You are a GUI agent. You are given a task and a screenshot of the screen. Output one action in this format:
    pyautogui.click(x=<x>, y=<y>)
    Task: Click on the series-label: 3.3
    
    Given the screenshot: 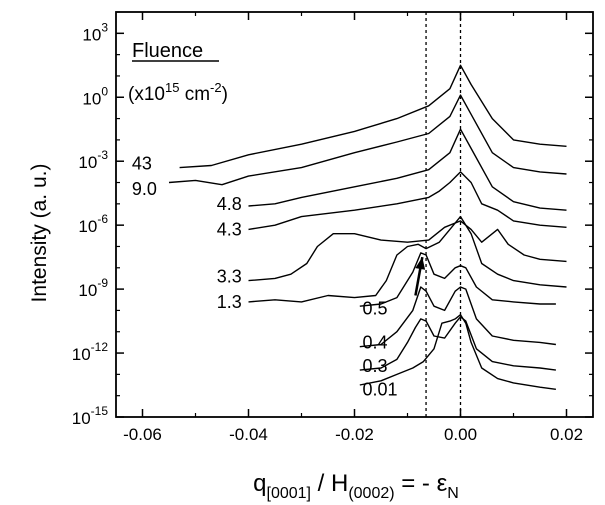 What is the action you would take?
    pyautogui.click(x=229, y=276)
    